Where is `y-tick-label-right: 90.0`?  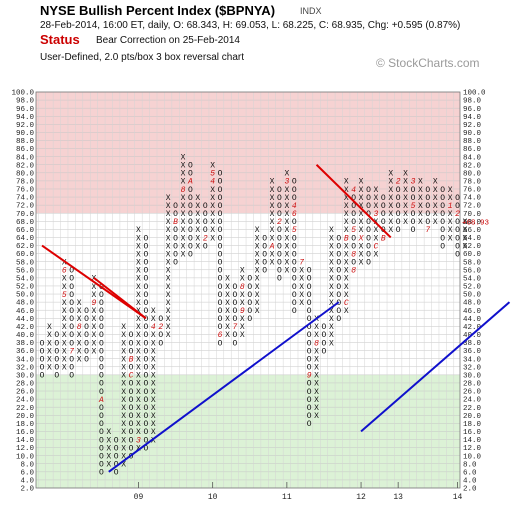 y-tick-label-right: 90.0 is located at coordinates (472, 134).